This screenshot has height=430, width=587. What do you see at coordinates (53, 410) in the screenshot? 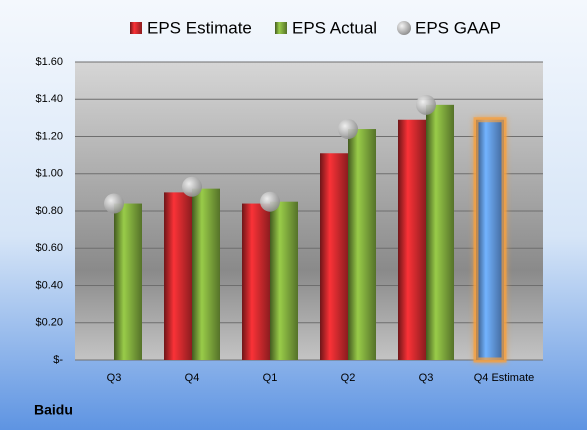
I see `footer: Baidu` at bounding box center [53, 410].